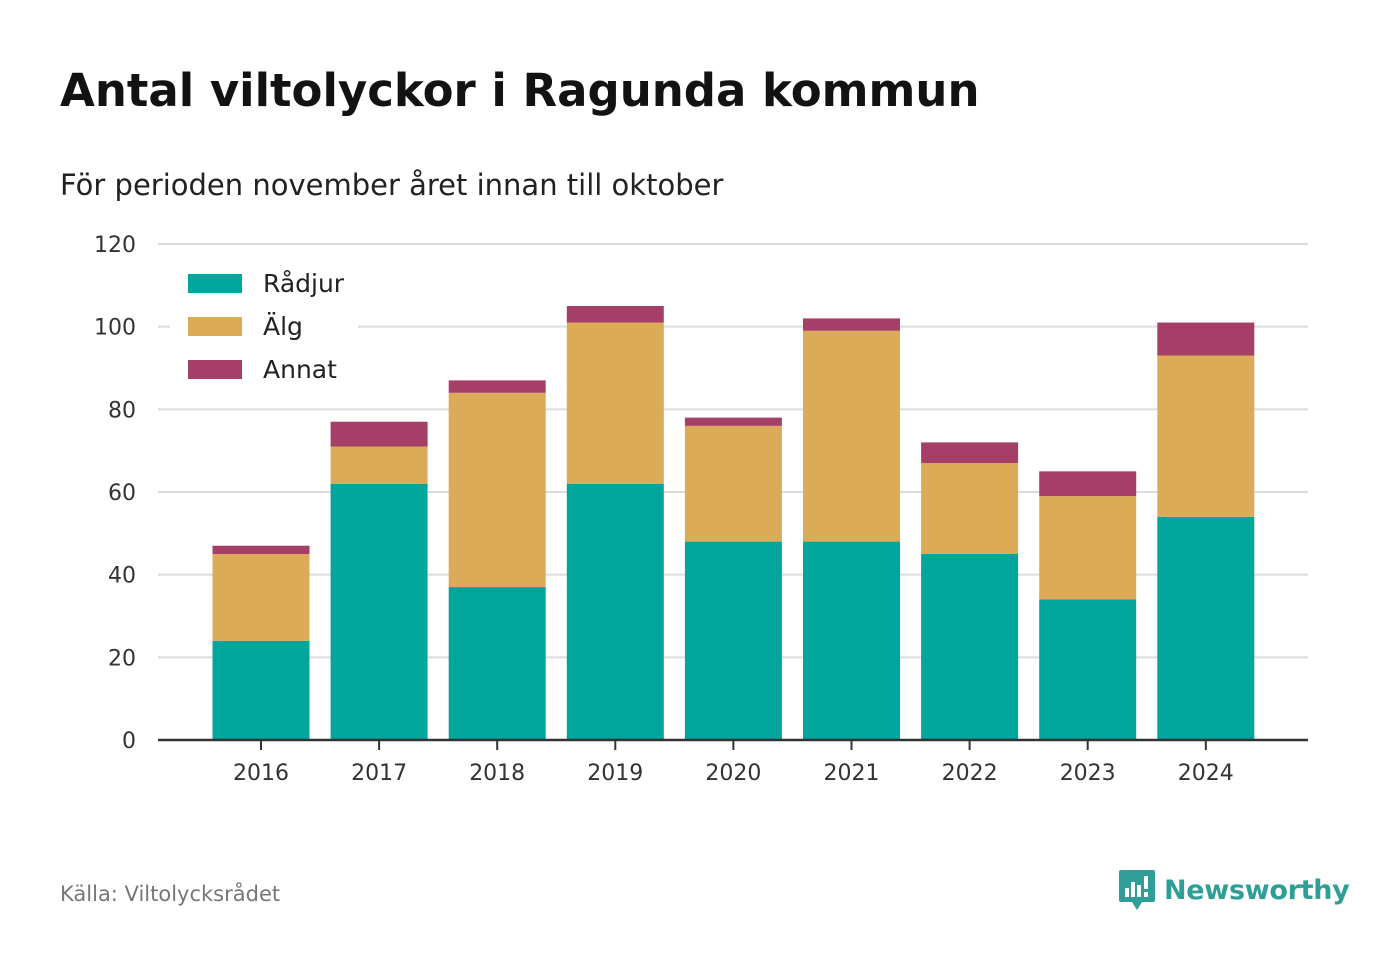 The width and height of the screenshot is (1400, 973). What do you see at coordinates (615, 314) in the screenshot?
I see `bar-2019-Annat` at bounding box center [615, 314].